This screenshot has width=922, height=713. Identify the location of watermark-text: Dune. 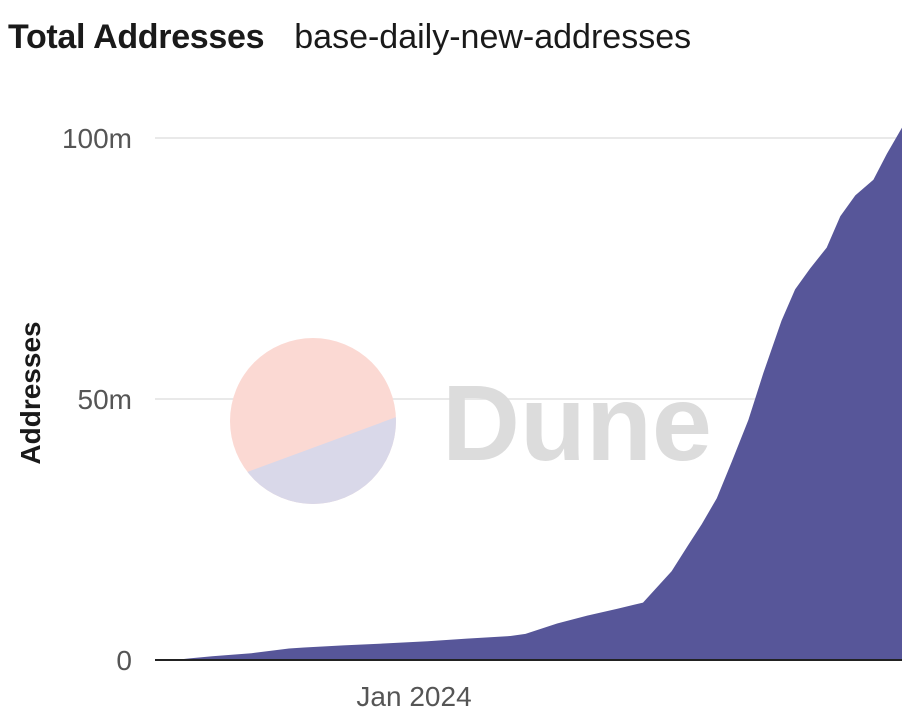
(577, 422).